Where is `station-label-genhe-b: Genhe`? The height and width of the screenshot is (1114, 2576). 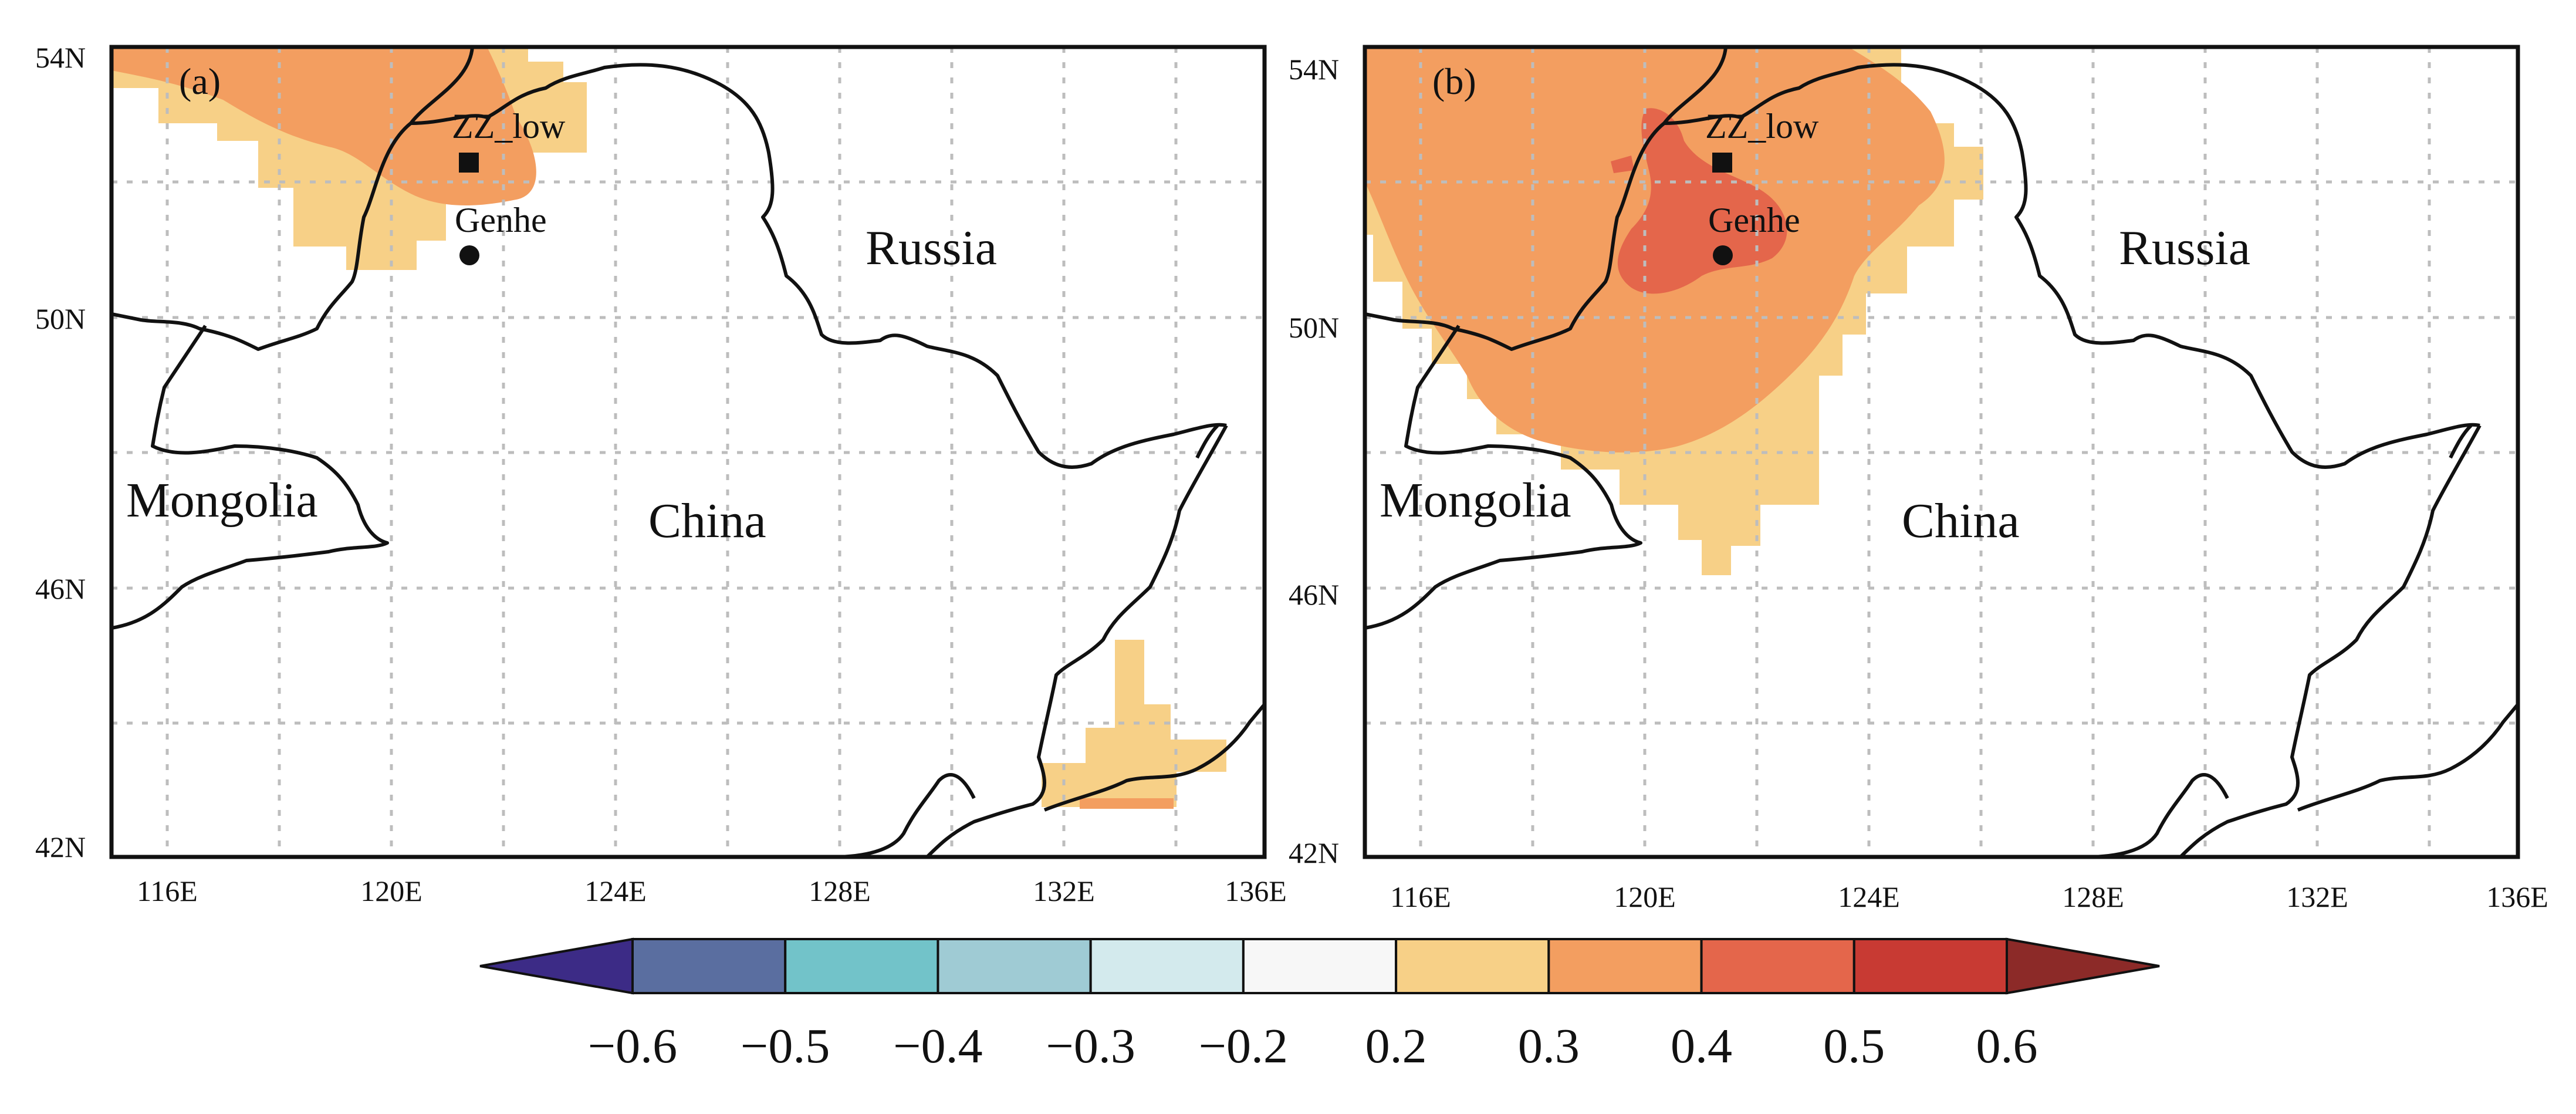
station-label-genhe-b: Genhe is located at coordinates (1754, 220).